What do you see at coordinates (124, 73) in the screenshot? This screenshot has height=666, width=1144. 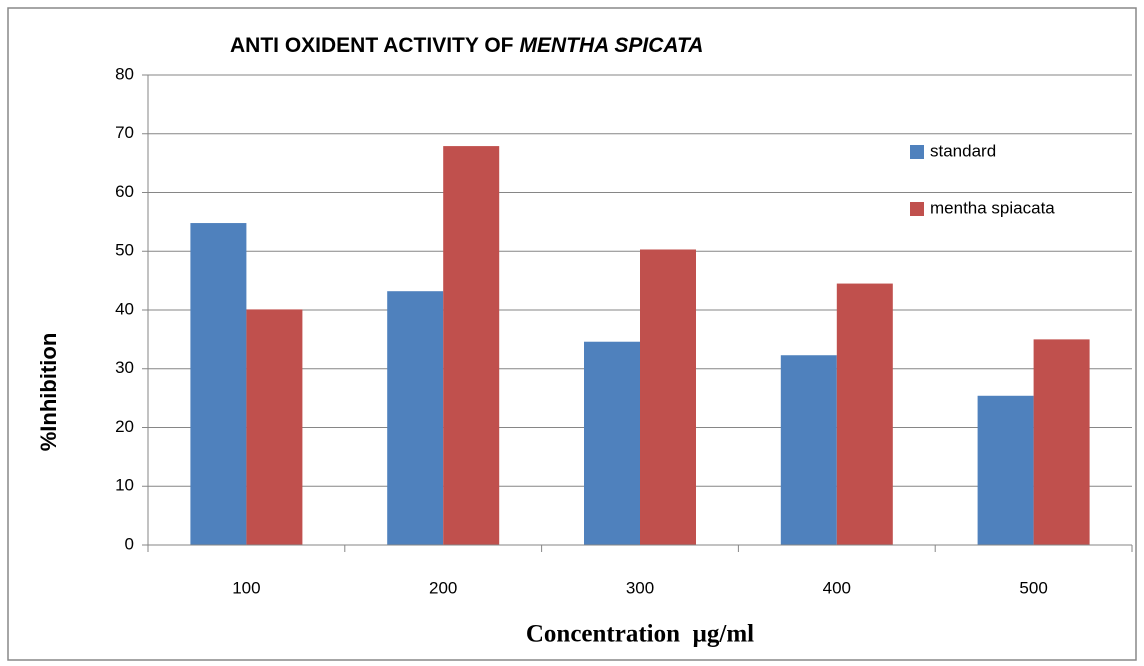 I see `y-tick-label: 80` at bounding box center [124, 73].